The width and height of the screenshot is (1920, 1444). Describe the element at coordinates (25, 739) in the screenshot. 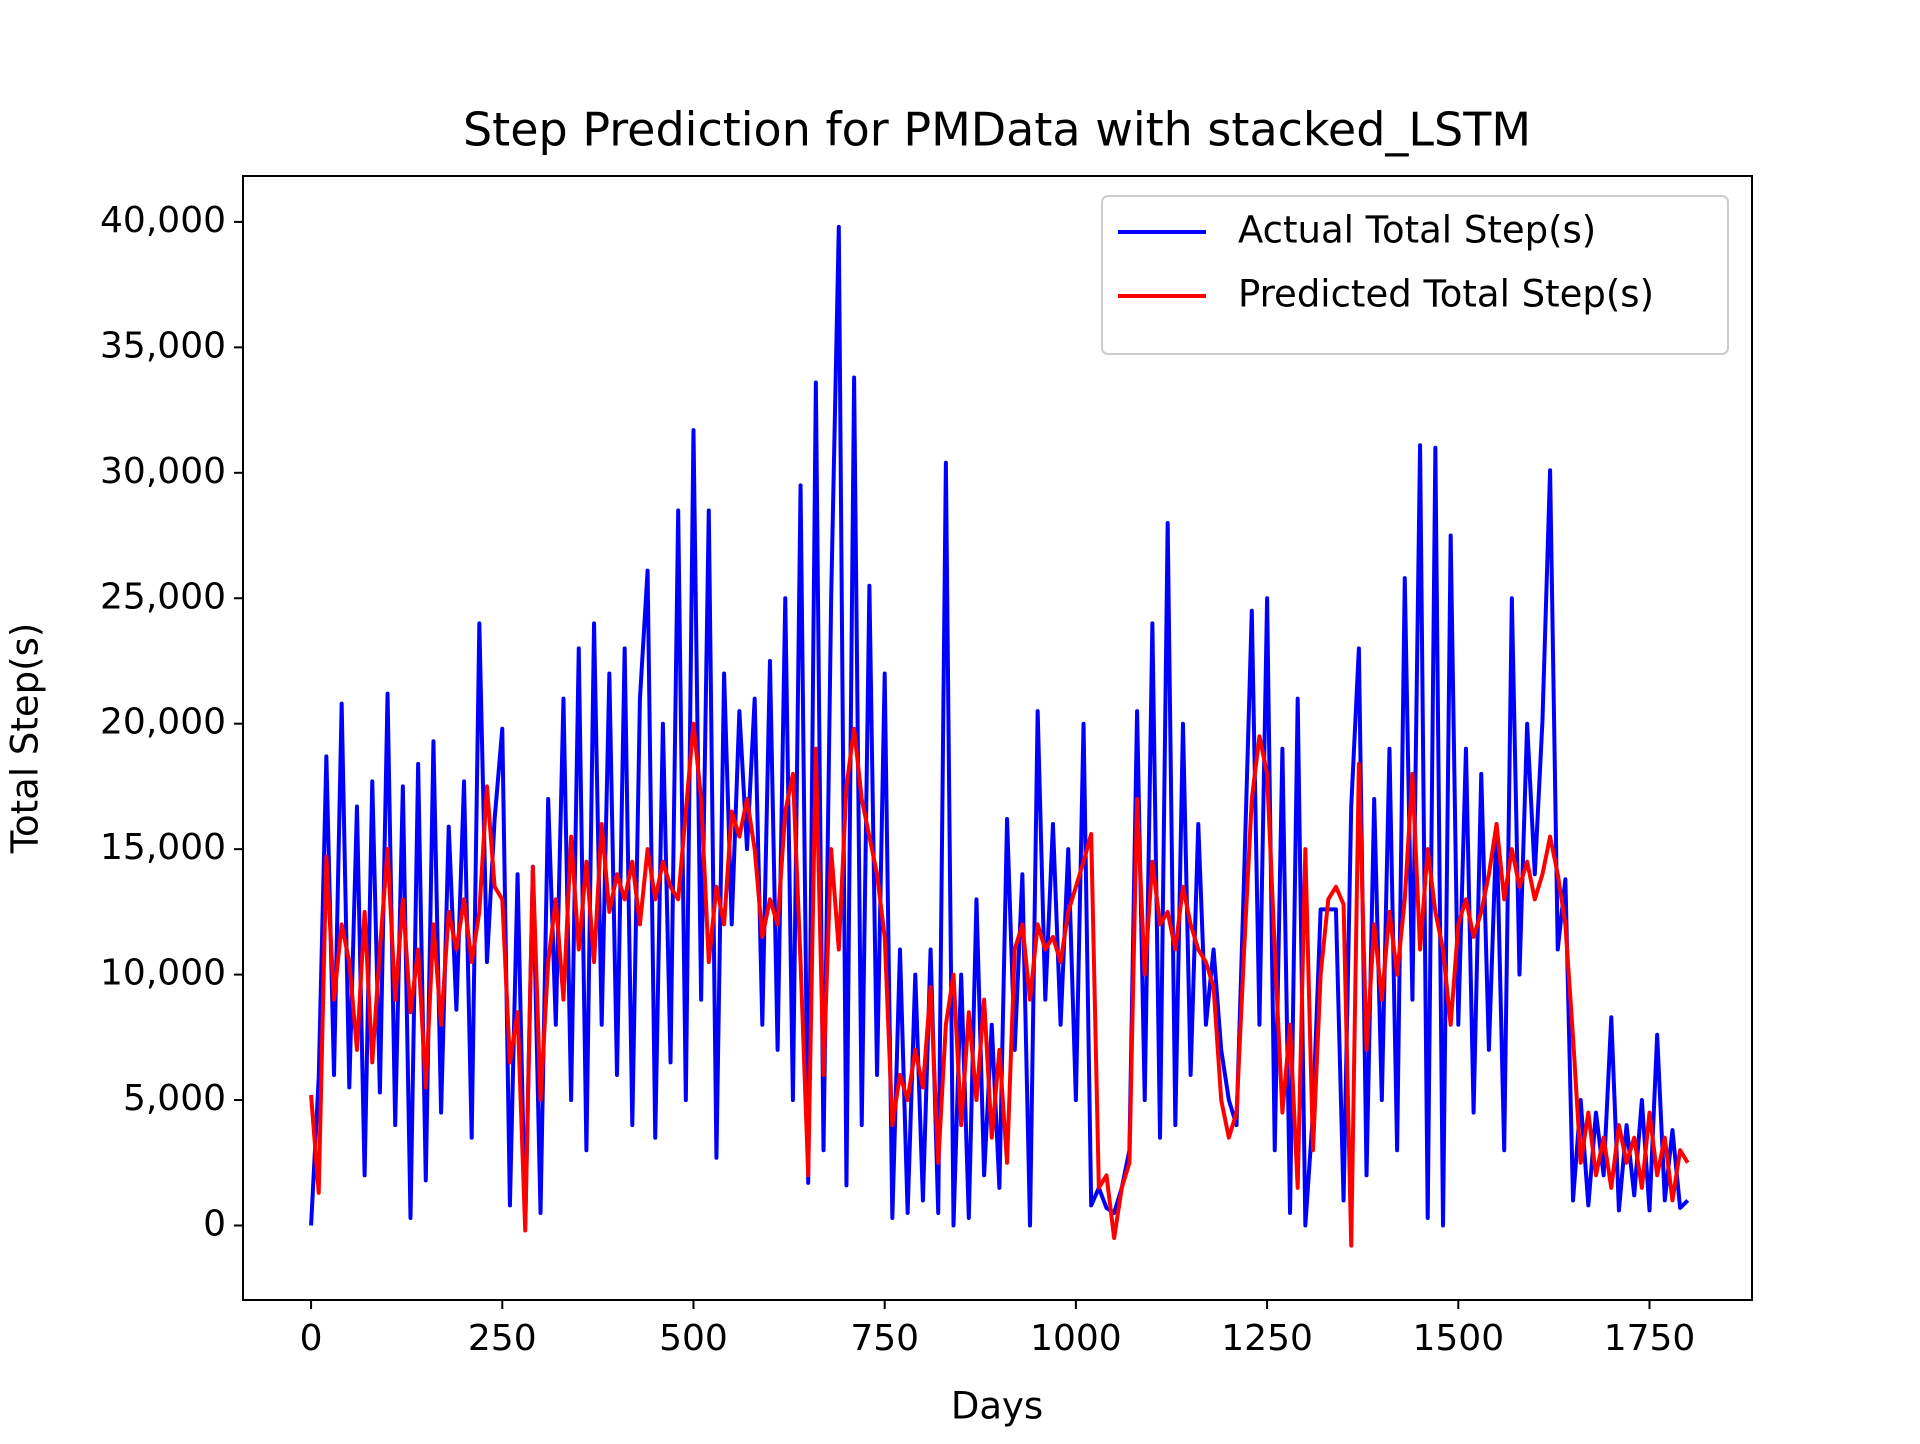

I see `y-axis-label: Total Step(s)` at that location.